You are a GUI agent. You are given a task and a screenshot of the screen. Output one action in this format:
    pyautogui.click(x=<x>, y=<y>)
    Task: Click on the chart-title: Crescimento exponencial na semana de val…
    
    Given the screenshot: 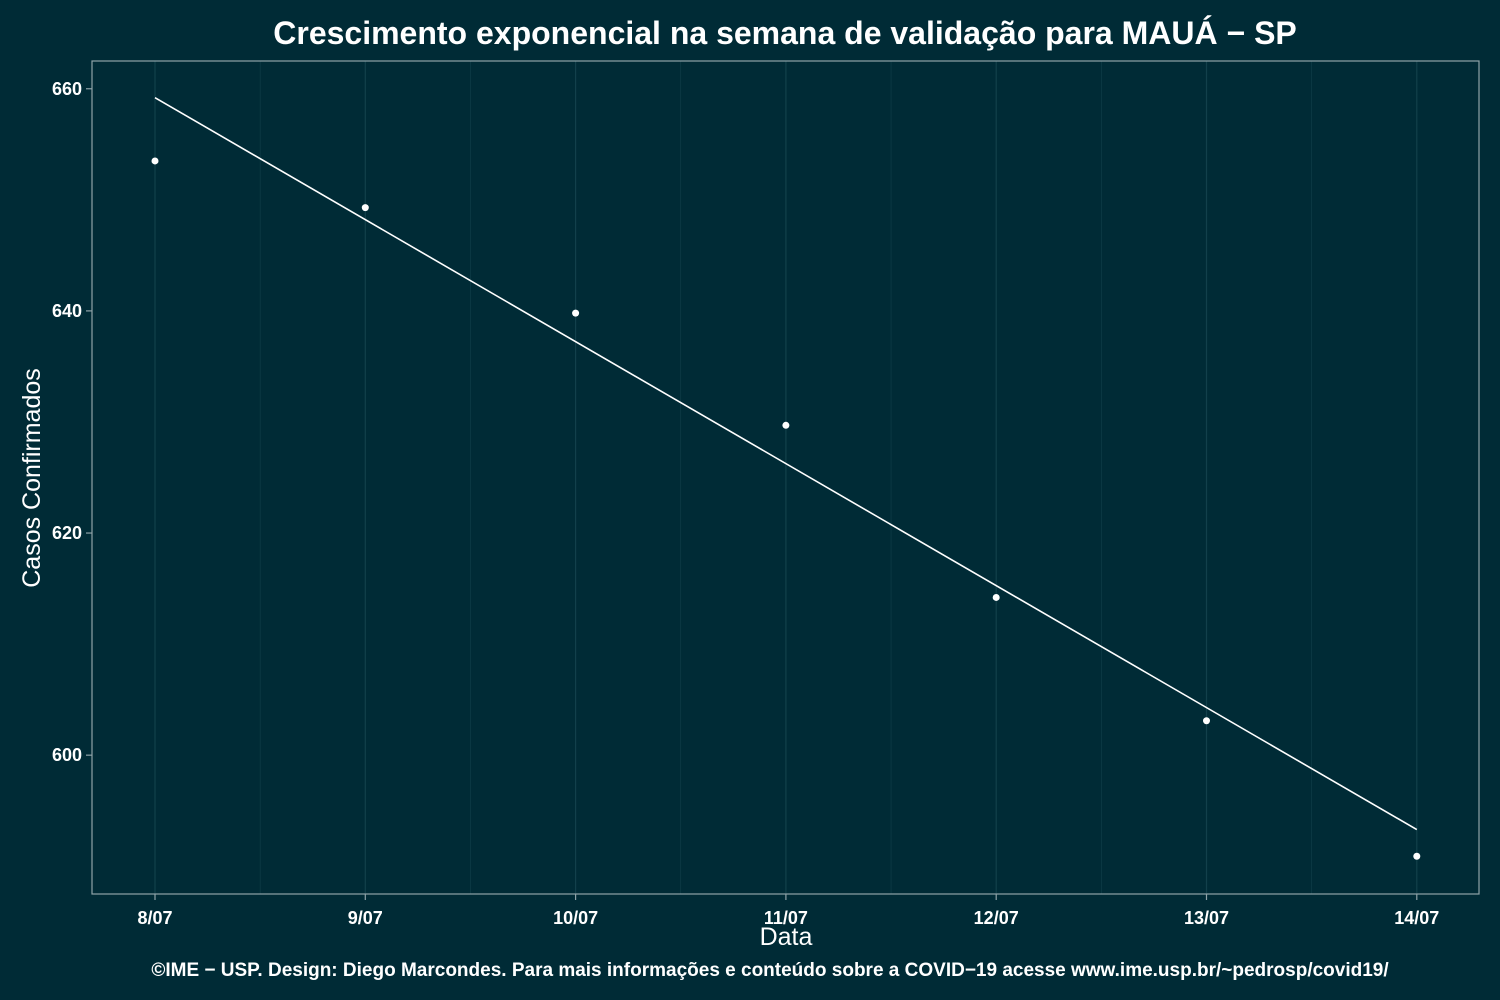 What is the action you would take?
    pyautogui.click(x=785, y=33)
    